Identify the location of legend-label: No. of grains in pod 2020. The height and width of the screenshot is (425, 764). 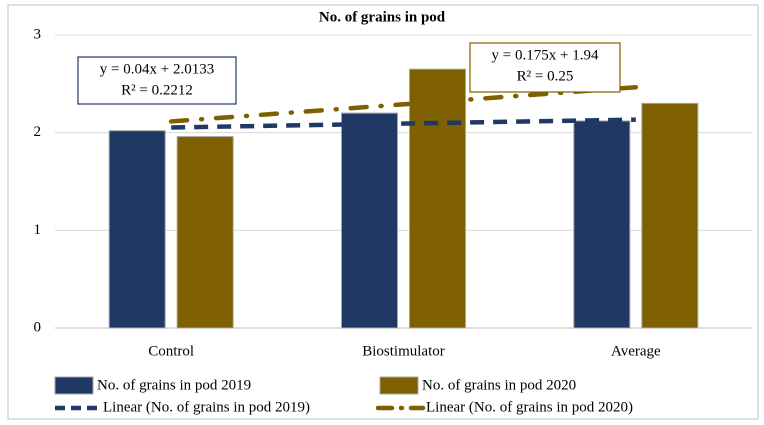
(499, 385).